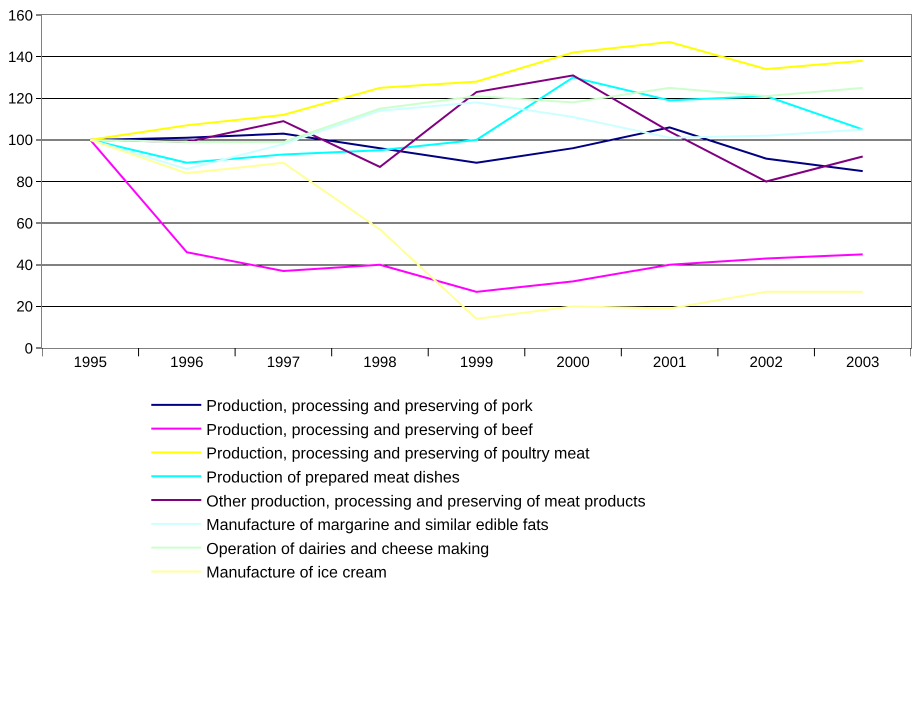 The width and height of the screenshot is (915, 712). Describe the element at coordinates (370, 407) in the screenshot. I see `legend-label: Production, processing and preserving of pork` at that location.